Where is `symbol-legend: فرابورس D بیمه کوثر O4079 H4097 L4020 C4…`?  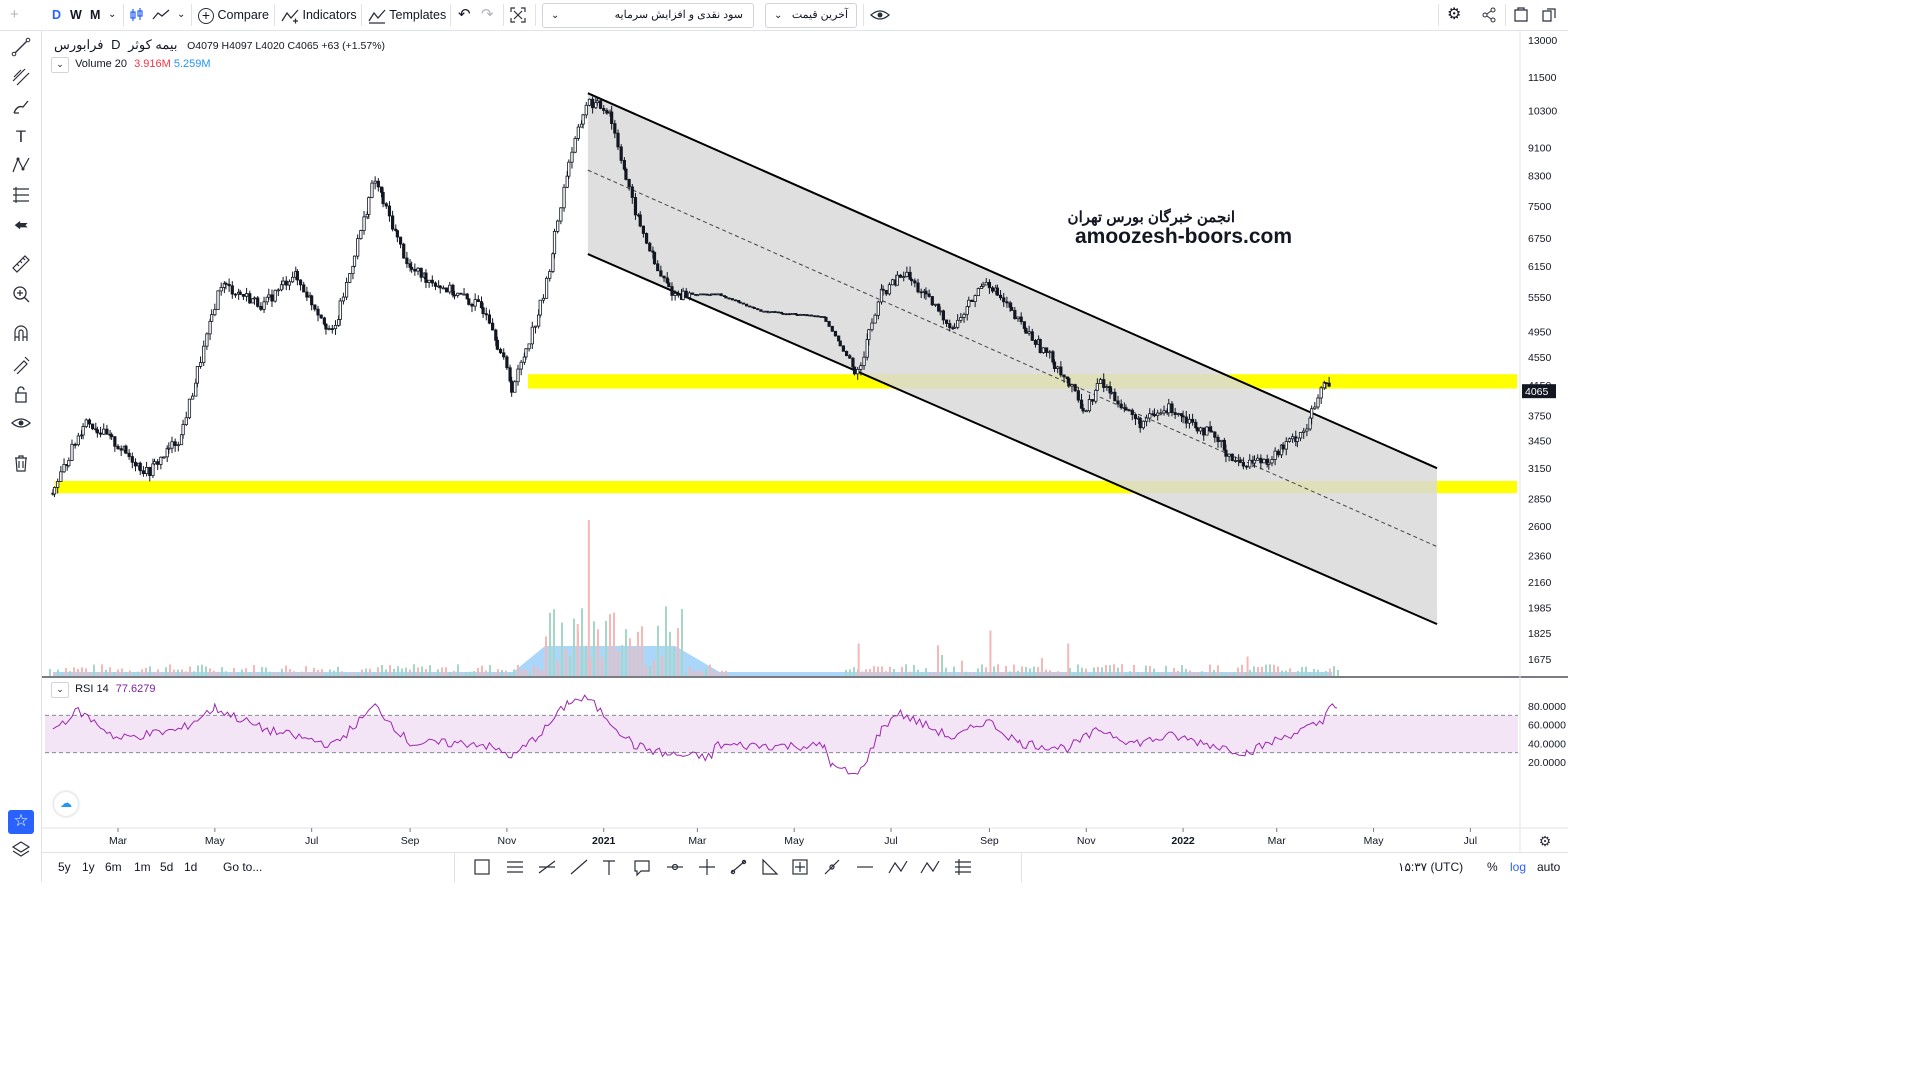 symbol-legend: فرابورس D بیمه کوثر O4079 H4097 L4020 C4… is located at coordinates (220, 44).